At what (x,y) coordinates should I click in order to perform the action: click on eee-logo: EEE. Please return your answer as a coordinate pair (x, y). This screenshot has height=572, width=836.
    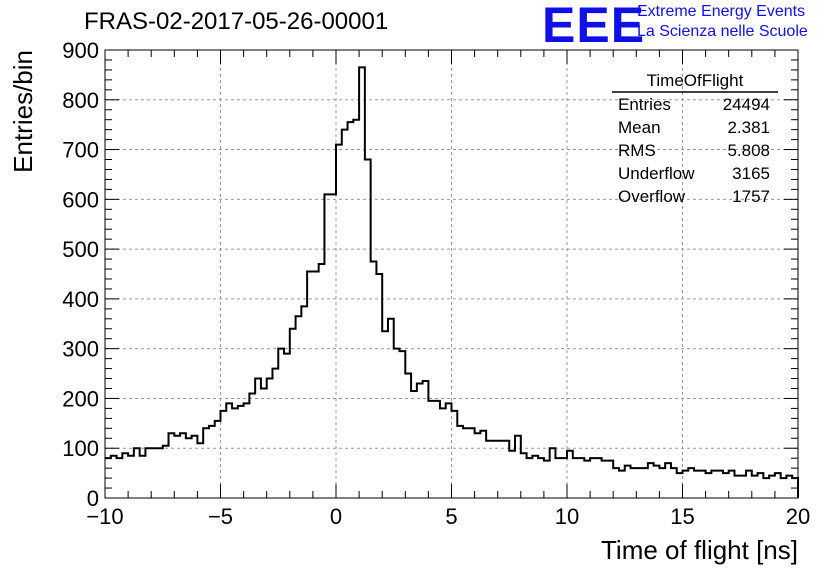
    Looking at the image, I should click on (594, 26).